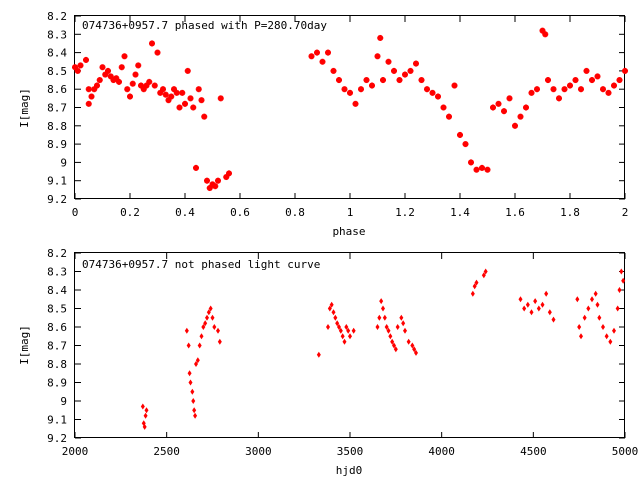 The image size is (640, 480). I want to click on chart-title: 074736+0957.7 not phased light curve, so click(201, 264).